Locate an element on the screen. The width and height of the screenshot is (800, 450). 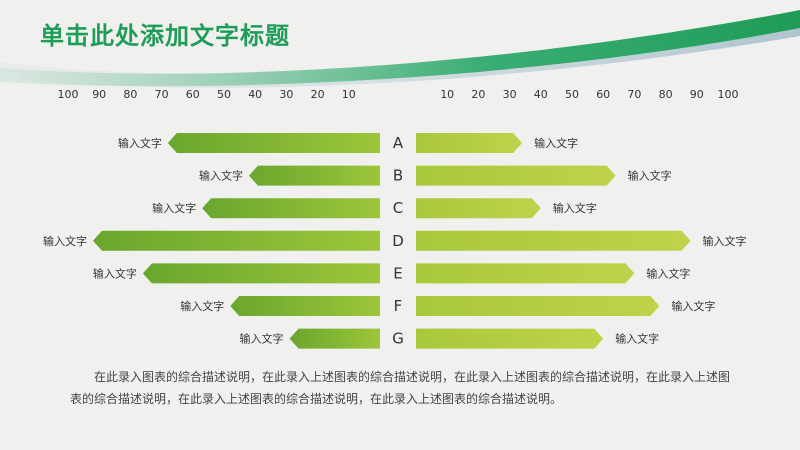
right-tick-label: 20 is located at coordinates (478, 94).